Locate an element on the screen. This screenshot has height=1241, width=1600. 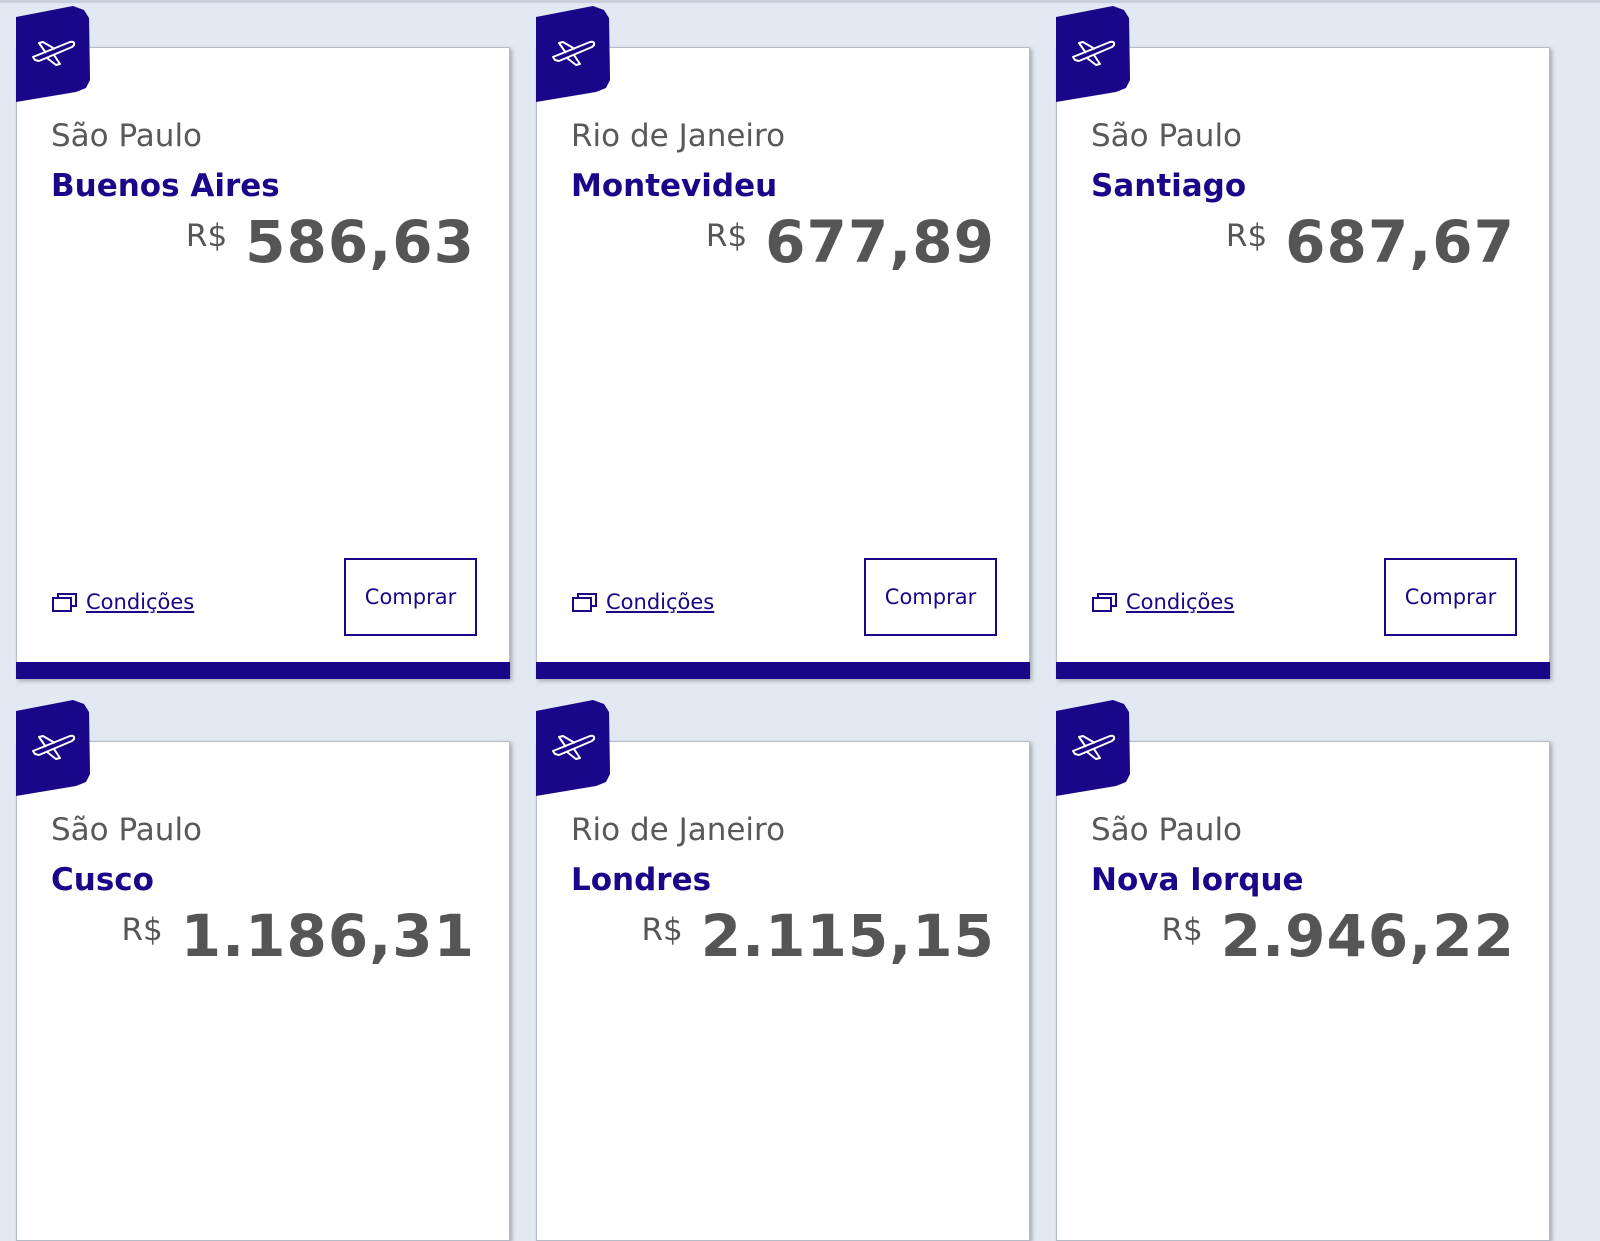
price: R$ 677,89 is located at coordinates (850, 242).